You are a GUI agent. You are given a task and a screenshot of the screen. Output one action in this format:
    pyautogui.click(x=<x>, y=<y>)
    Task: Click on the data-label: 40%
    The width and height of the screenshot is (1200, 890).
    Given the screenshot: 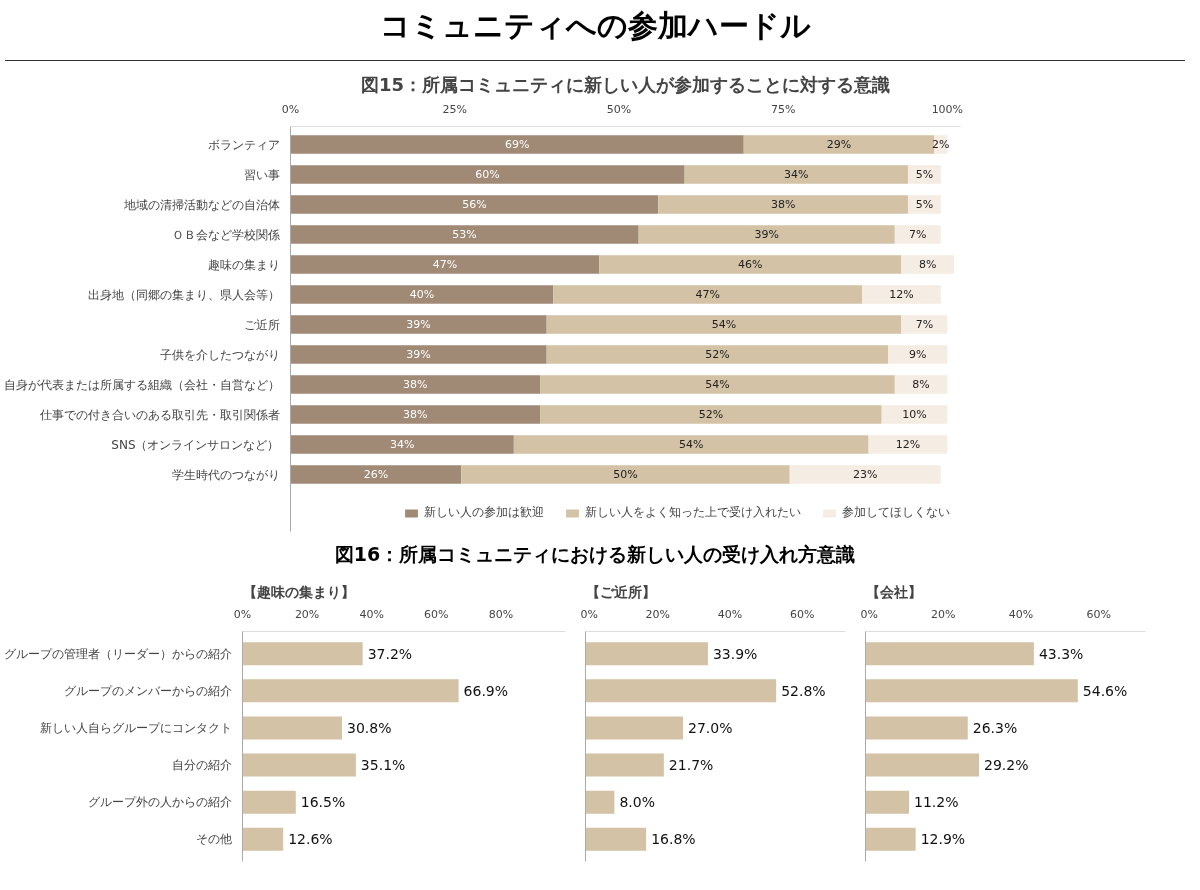 What is the action you would take?
    pyautogui.click(x=422, y=294)
    